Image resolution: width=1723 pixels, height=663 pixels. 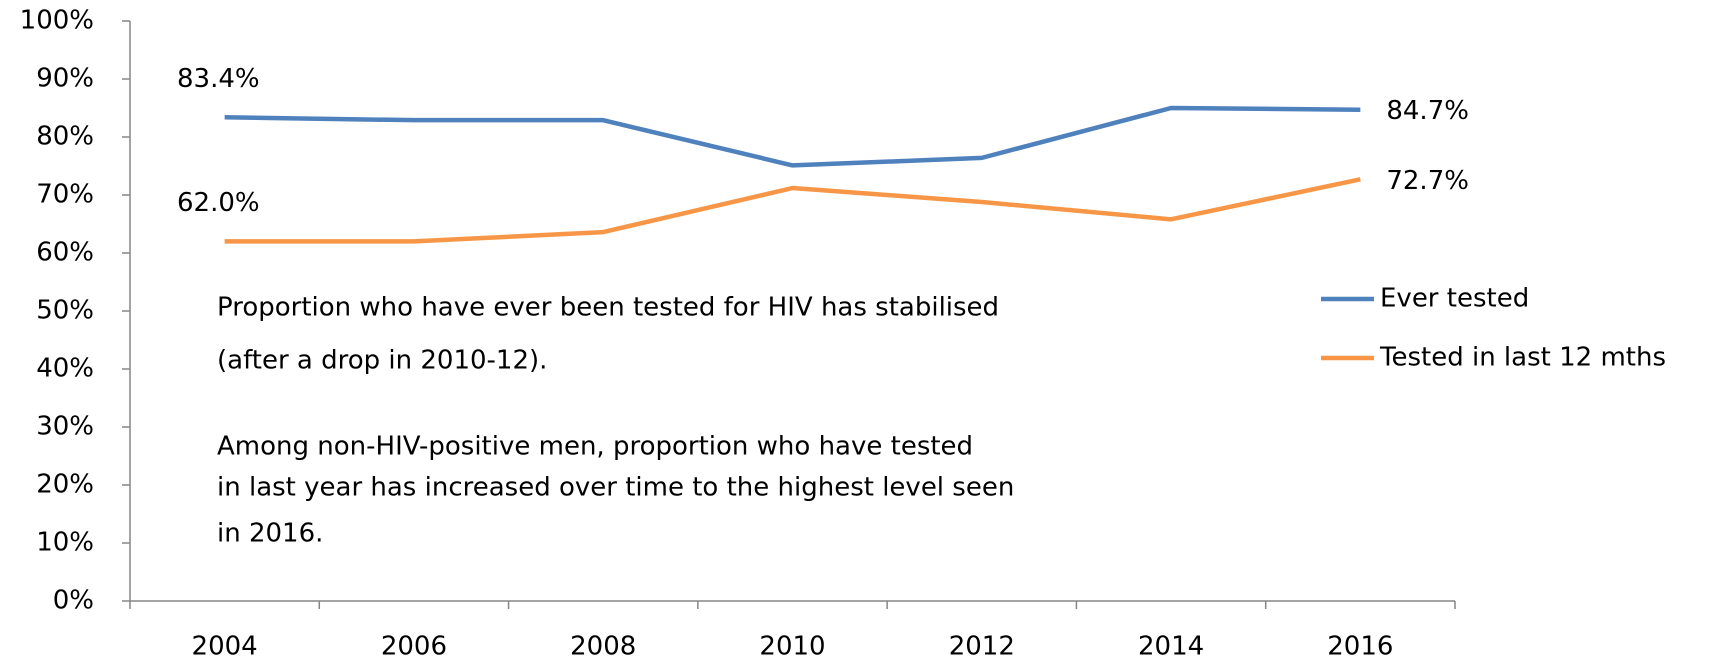 I want to click on x-tick-label: 2014, so click(x=1171, y=647).